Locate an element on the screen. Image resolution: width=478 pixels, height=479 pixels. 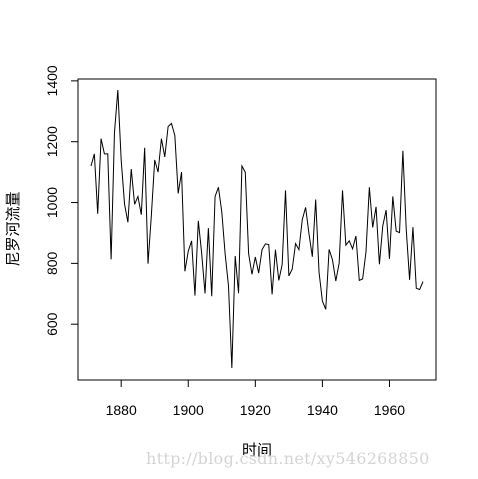
y-tick-label: 1200 is located at coordinates (52, 141).